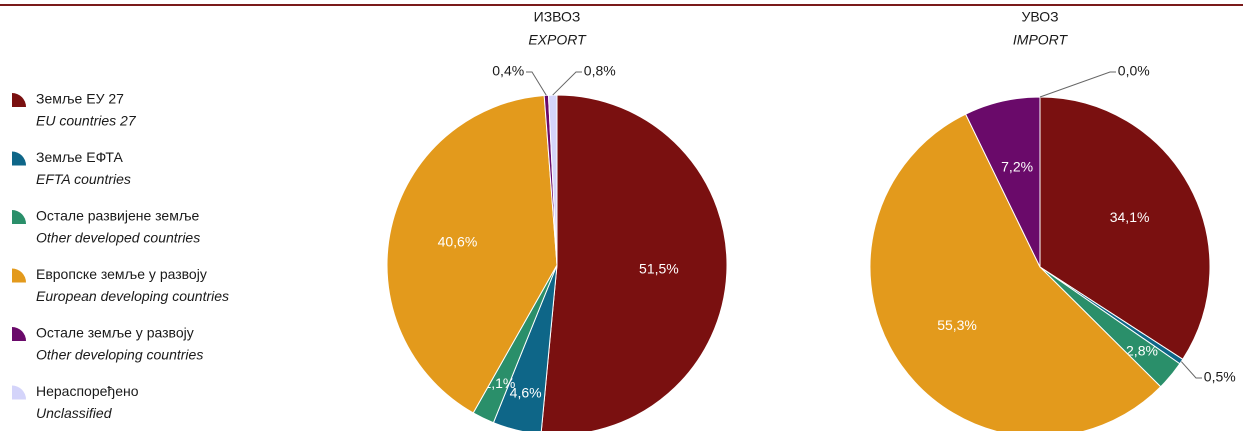  What do you see at coordinates (1134, 71) in the screenshot?
I see `data-label: 0,0%` at bounding box center [1134, 71].